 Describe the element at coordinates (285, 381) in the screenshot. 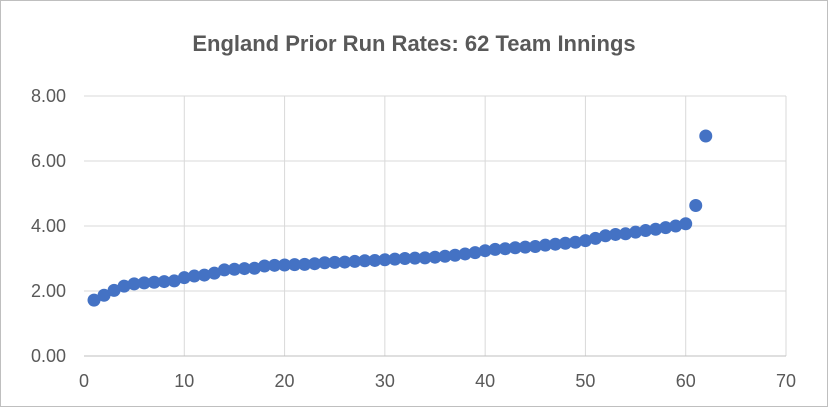

I see `x-tick-label: 20` at that location.